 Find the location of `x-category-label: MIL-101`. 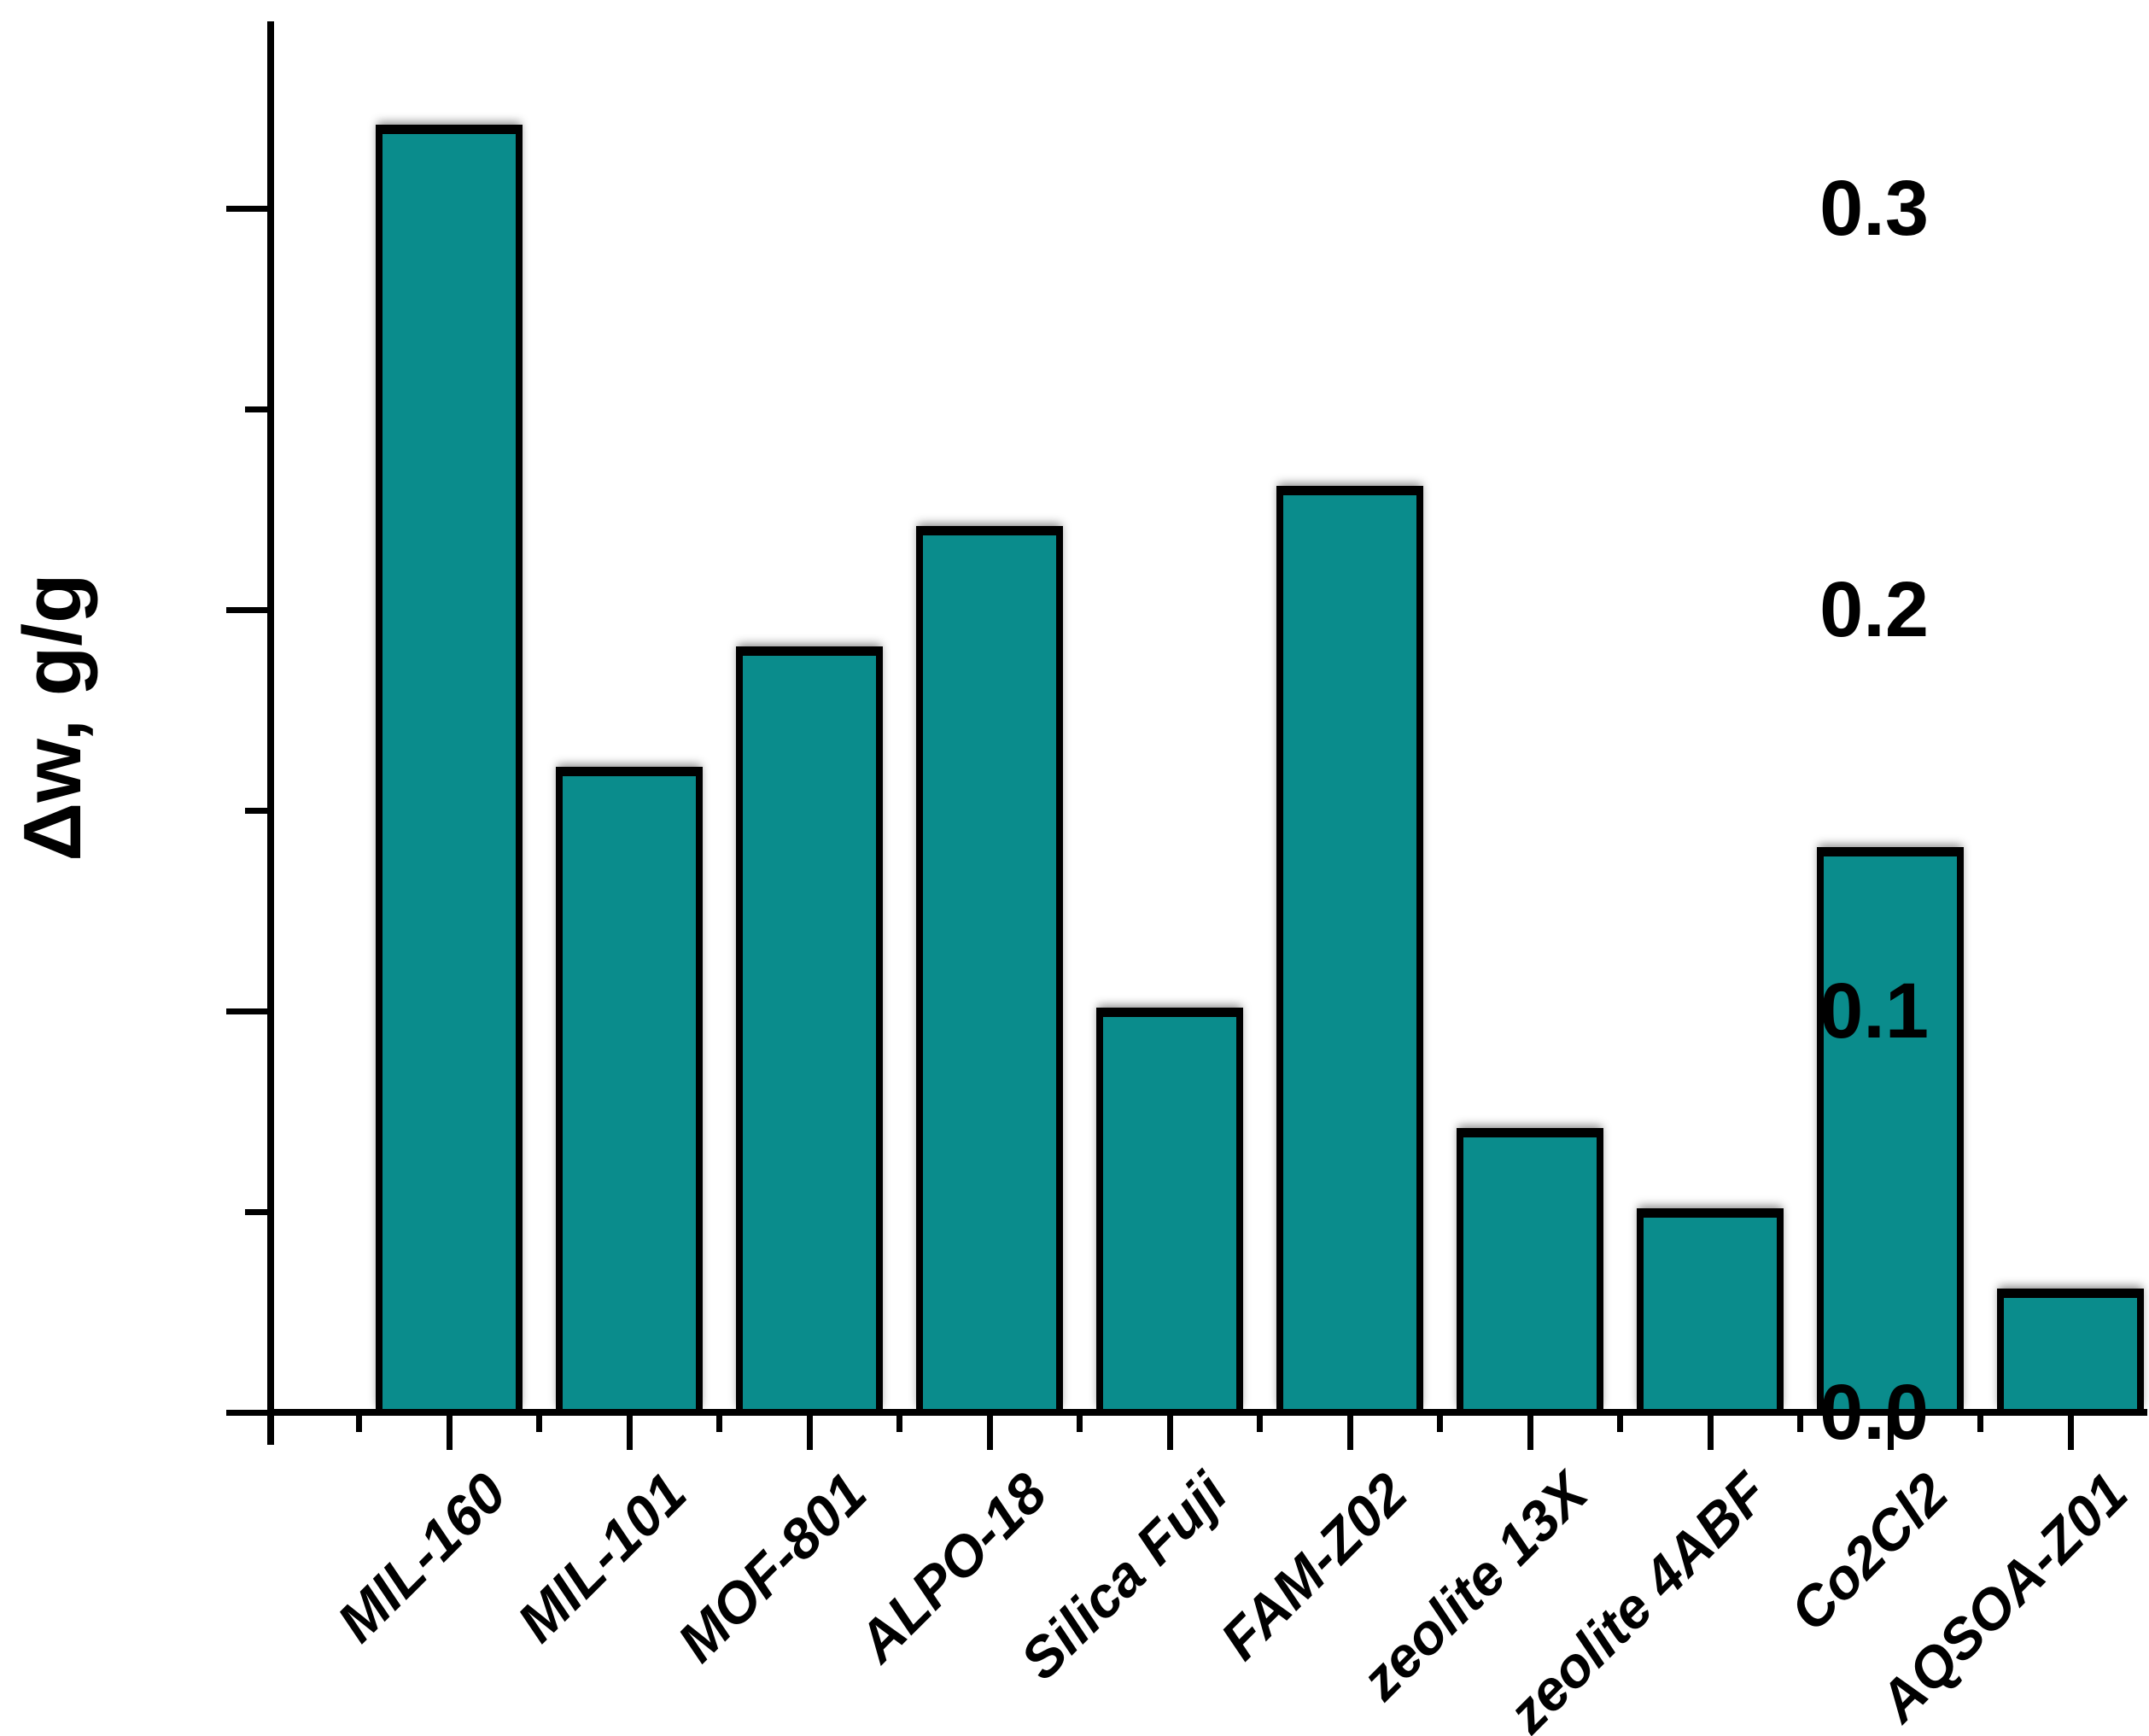

x-category-label: MIL-101 is located at coordinates (601, 1557).